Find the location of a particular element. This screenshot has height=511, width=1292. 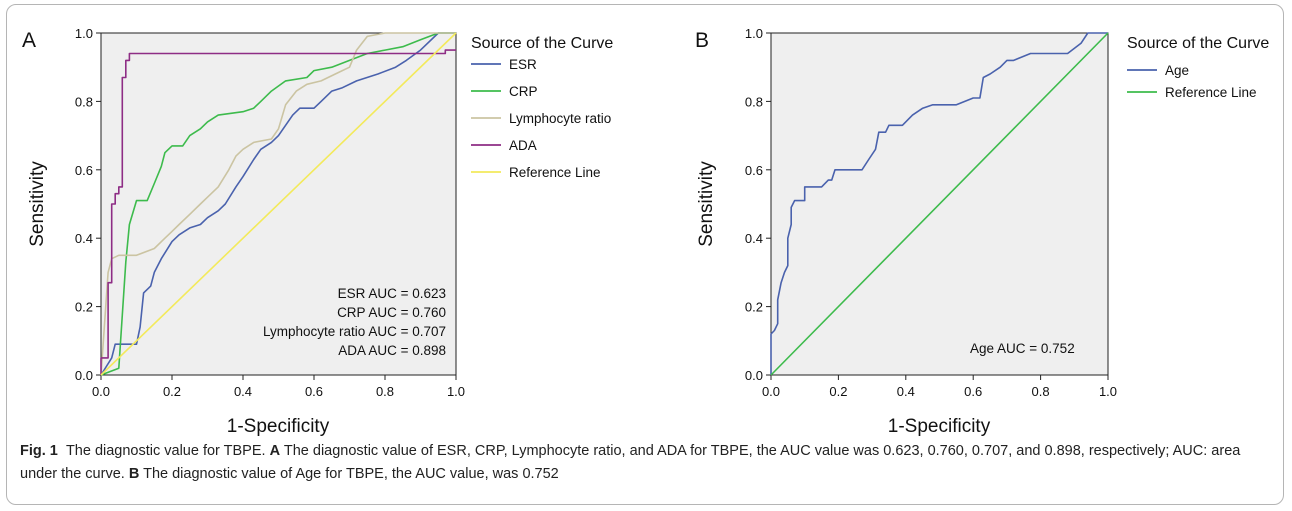

y-axis-label-b: Sensitivity is located at coordinates (706, 204).